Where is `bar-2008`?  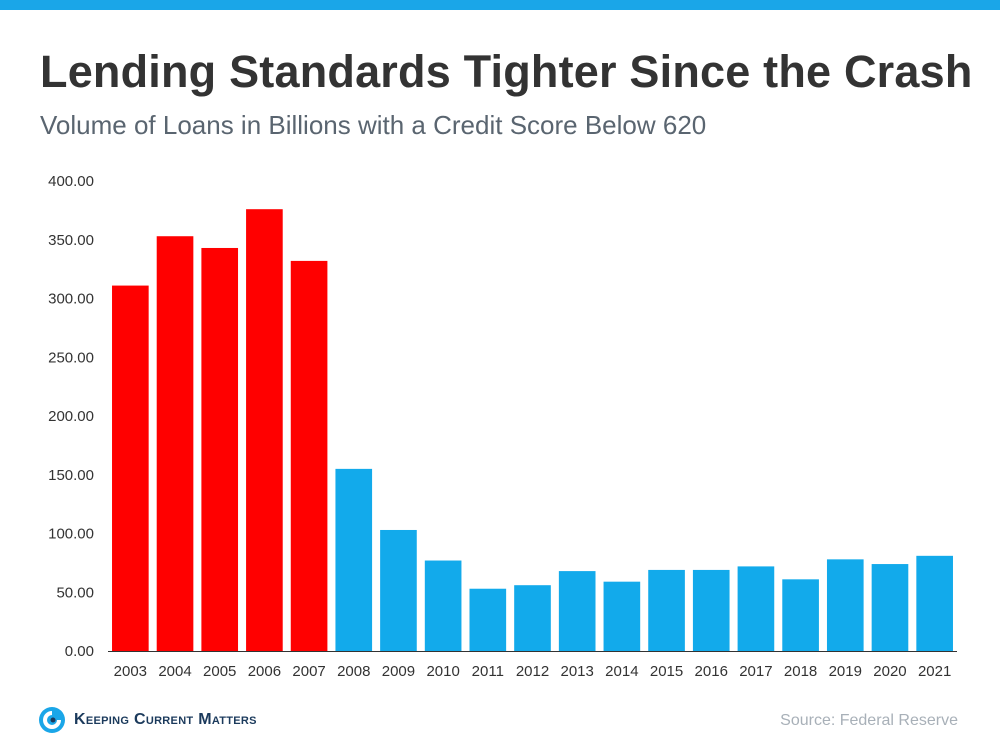 bar-2008 is located at coordinates (354, 559).